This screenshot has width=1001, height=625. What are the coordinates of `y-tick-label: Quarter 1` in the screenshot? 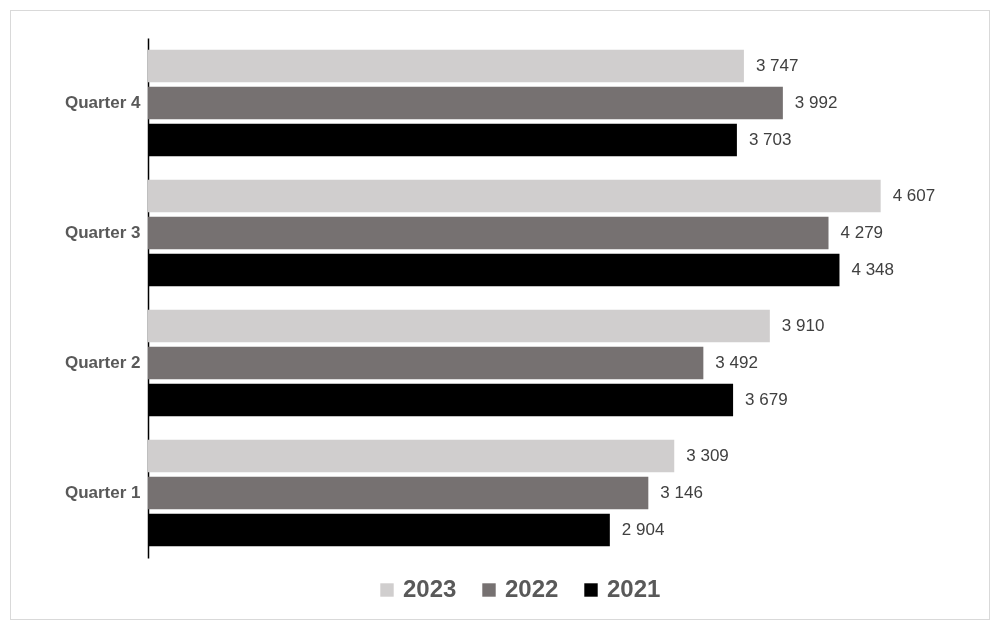 It's located at (102, 492).